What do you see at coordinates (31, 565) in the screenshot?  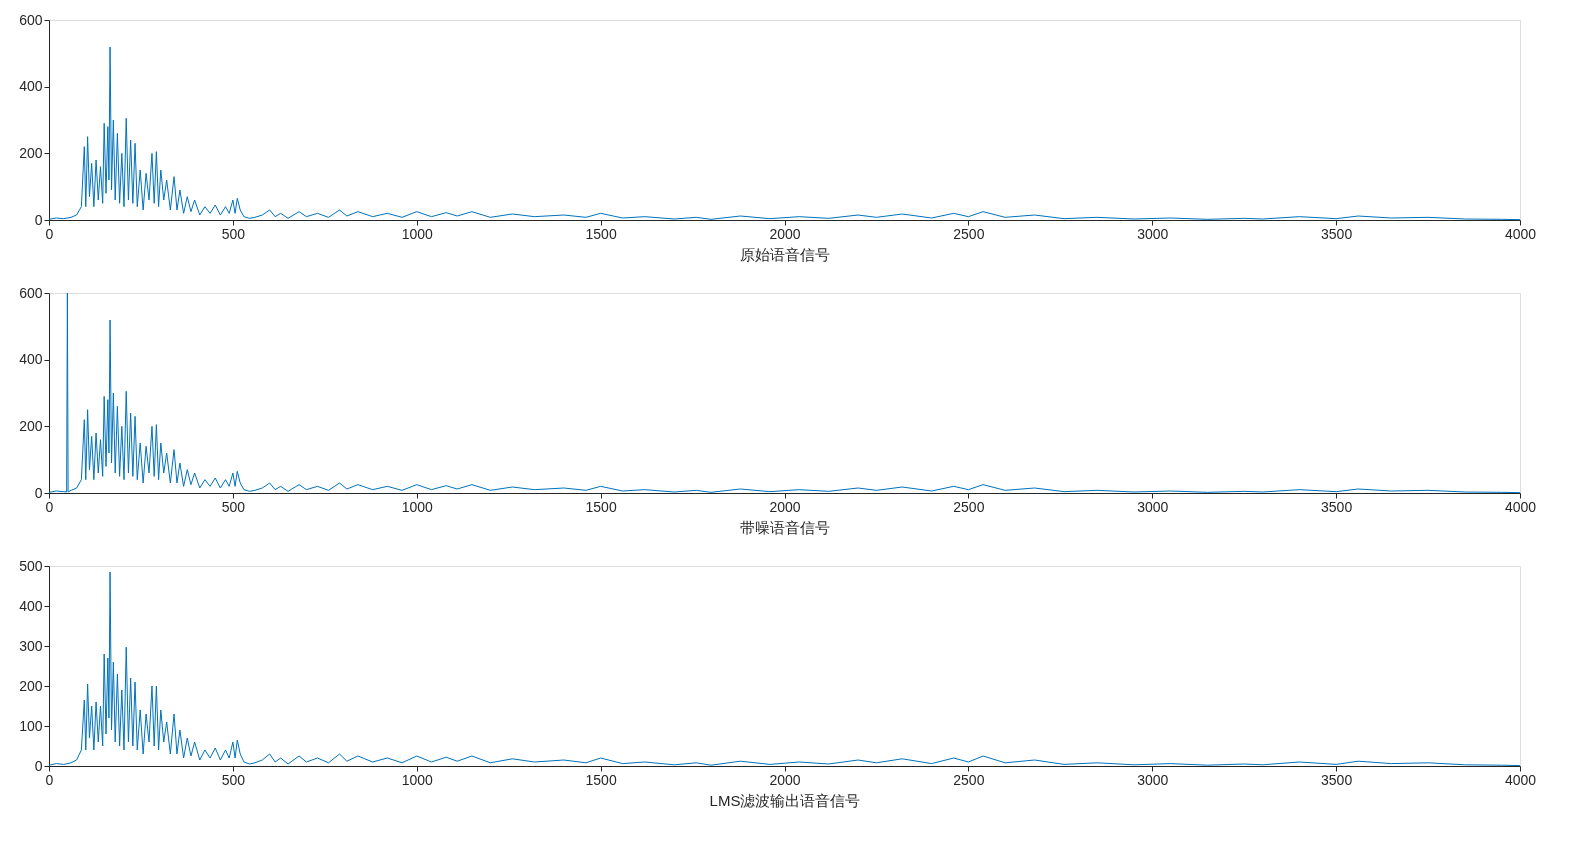 I see `y-tick-label: 500` at bounding box center [31, 565].